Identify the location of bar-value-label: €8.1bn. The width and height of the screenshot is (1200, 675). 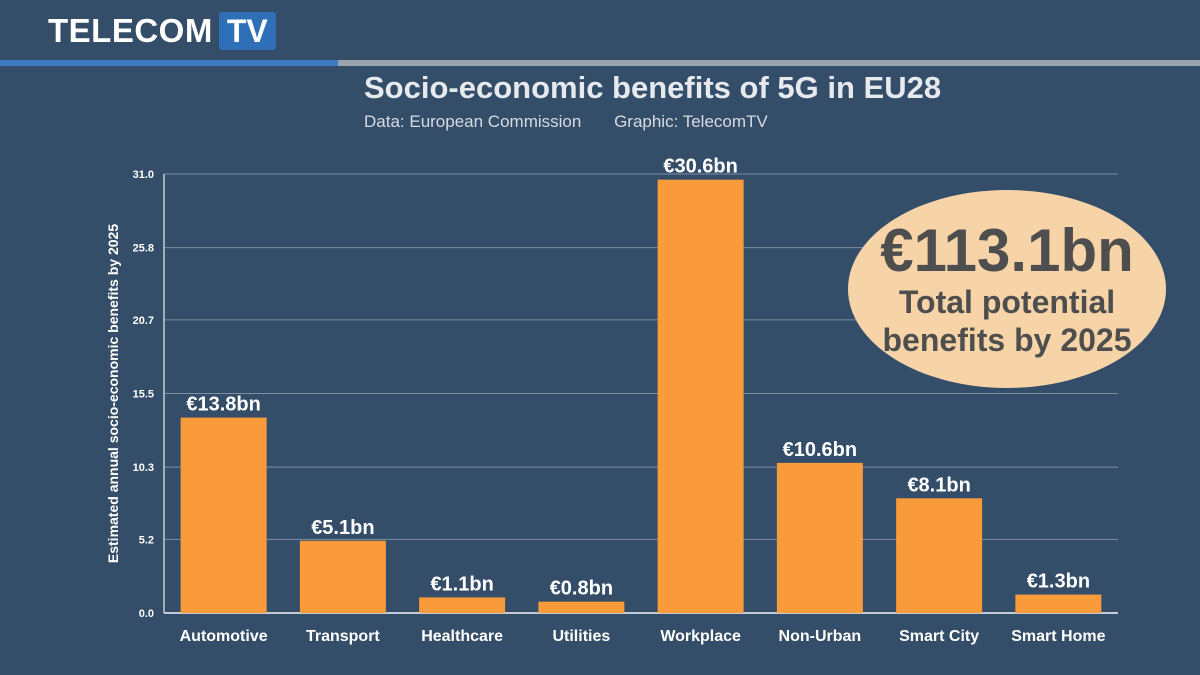
(938, 485).